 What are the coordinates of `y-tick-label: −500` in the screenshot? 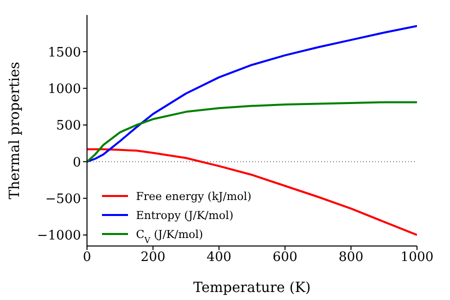 It's located at (63, 199).